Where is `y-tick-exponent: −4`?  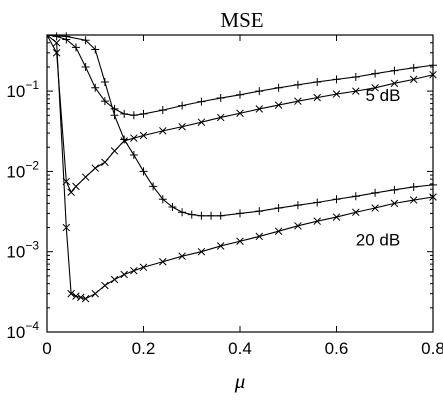 y-tick-exponent: −4 is located at coordinates (32, 326).